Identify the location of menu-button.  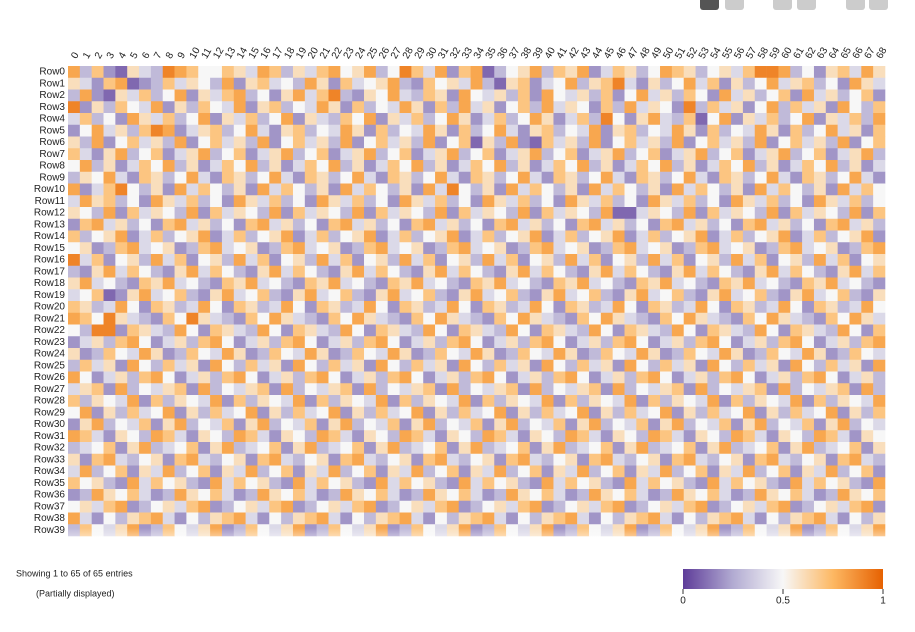
(878, 5).